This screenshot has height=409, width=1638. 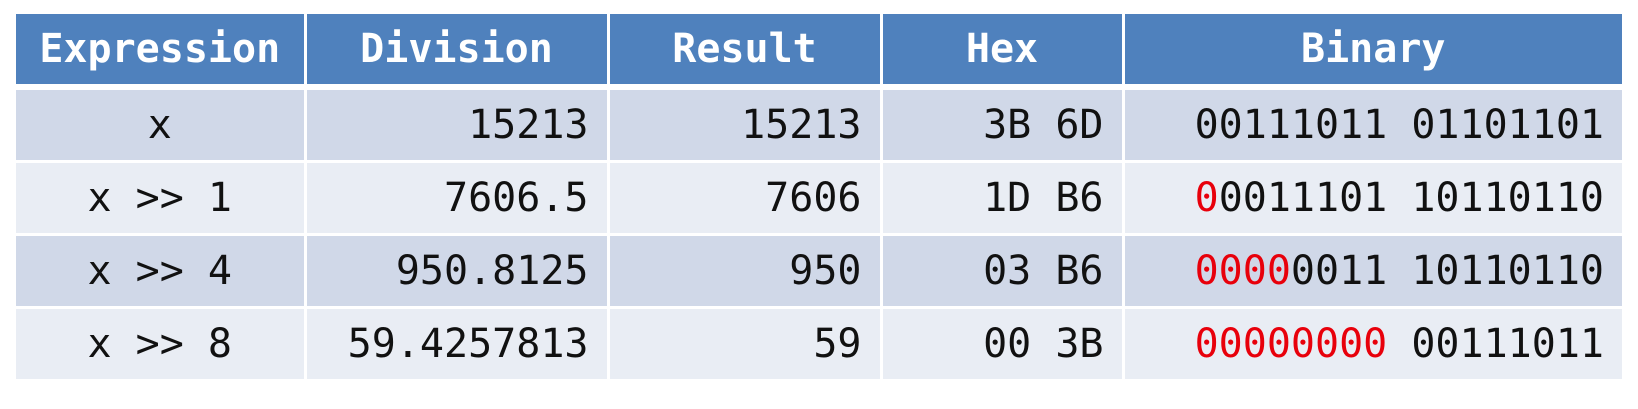 I want to click on division-cell: 15213, so click(x=457, y=125).